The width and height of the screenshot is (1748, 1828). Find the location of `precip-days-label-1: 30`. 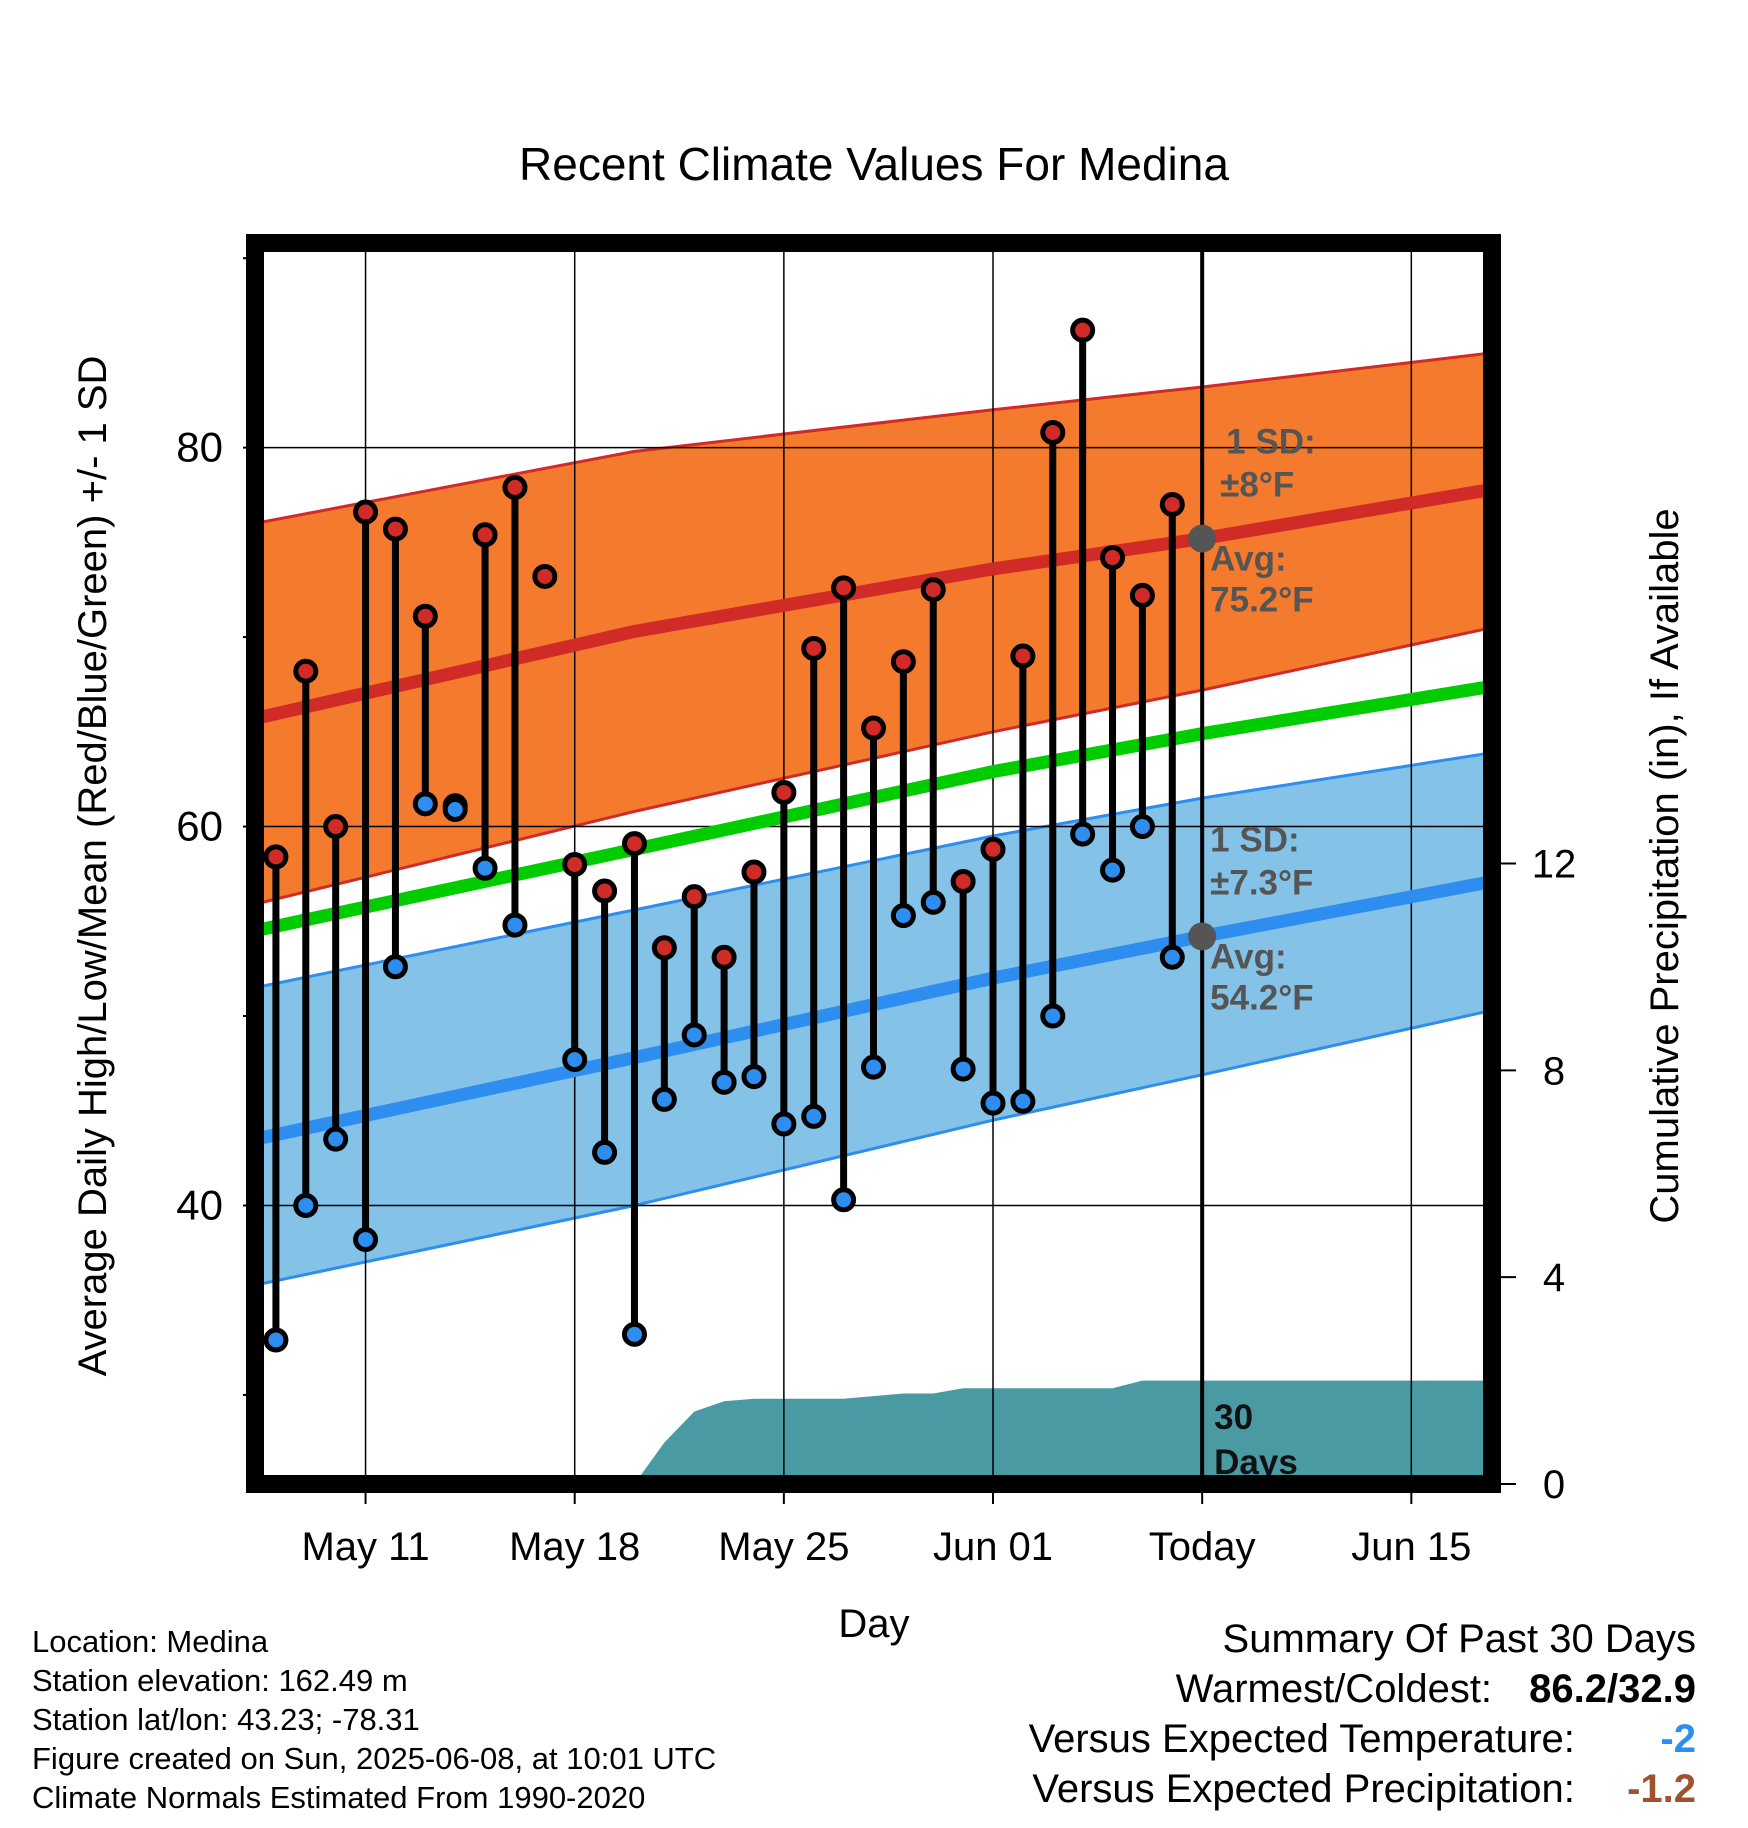

precip-days-label-1: 30 is located at coordinates (1233, 1417).